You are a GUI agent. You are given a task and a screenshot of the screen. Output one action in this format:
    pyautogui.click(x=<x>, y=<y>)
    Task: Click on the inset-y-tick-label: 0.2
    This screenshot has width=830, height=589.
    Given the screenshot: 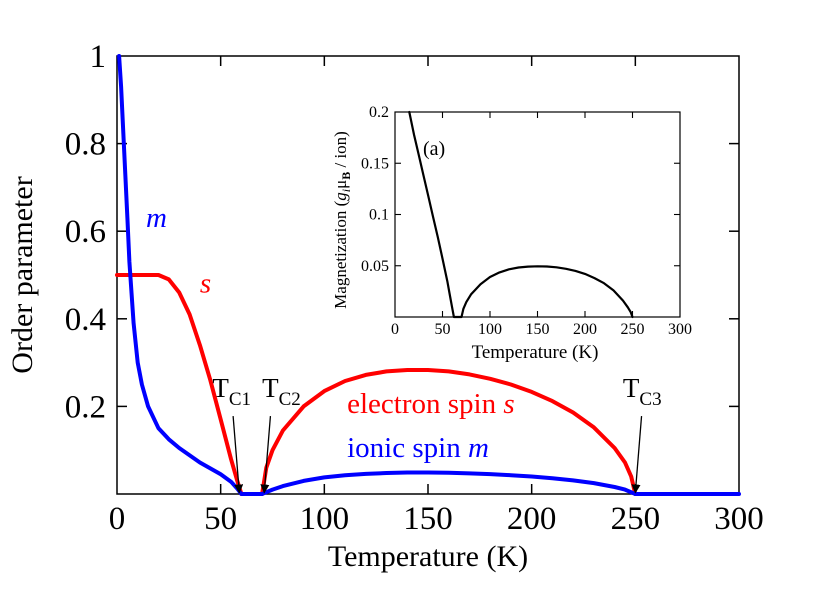 What is the action you would take?
    pyautogui.click(x=379, y=112)
    